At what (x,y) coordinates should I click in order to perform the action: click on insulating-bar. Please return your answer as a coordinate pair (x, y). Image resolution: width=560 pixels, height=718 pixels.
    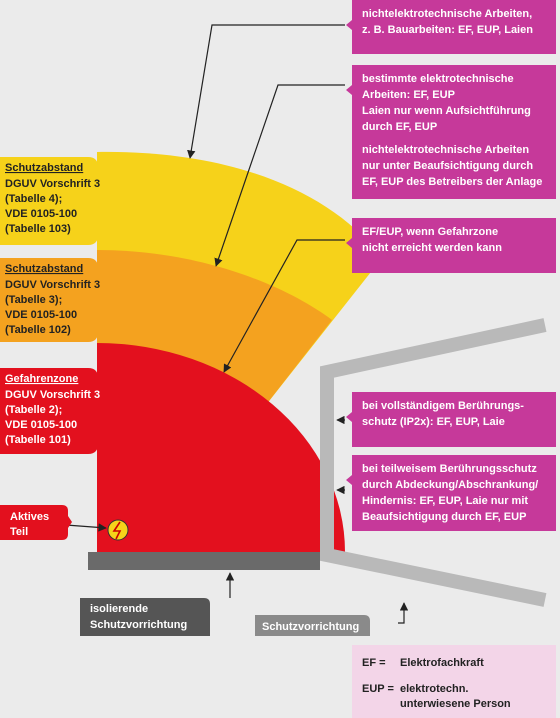
    Looking at the image, I should click on (204, 561).